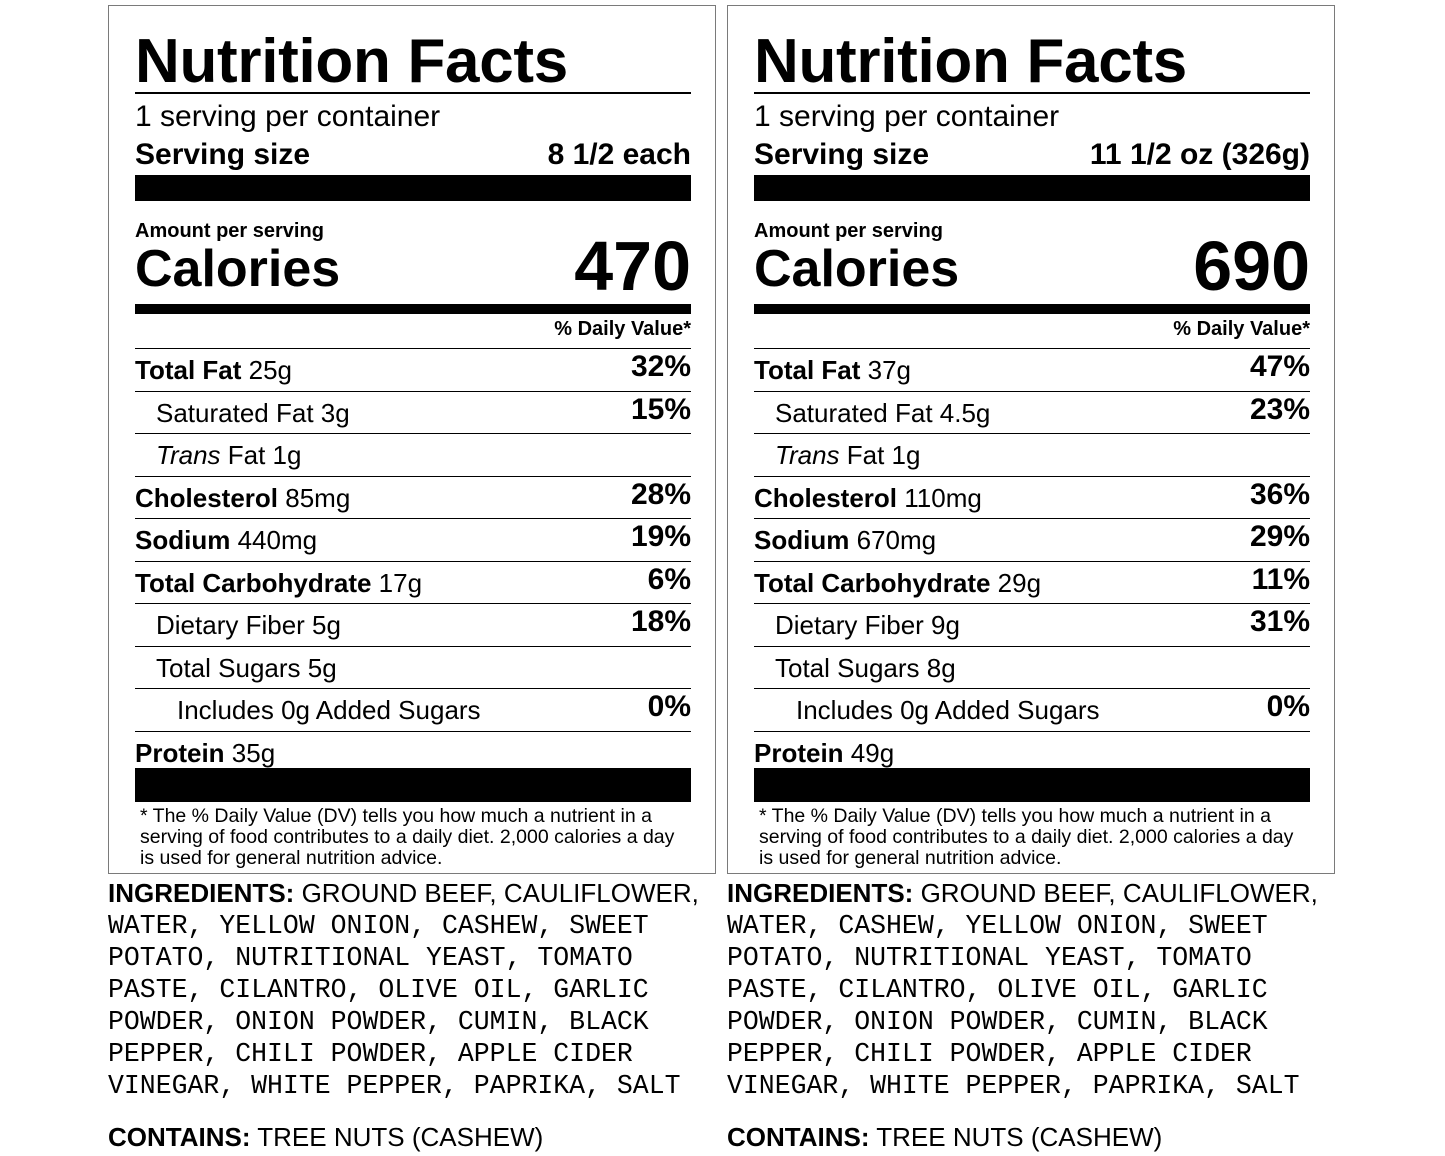  What do you see at coordinates (660, 536) in the screenshot?
I see `nutrient-daily-value: 19%` at bounding box center [660, 536].